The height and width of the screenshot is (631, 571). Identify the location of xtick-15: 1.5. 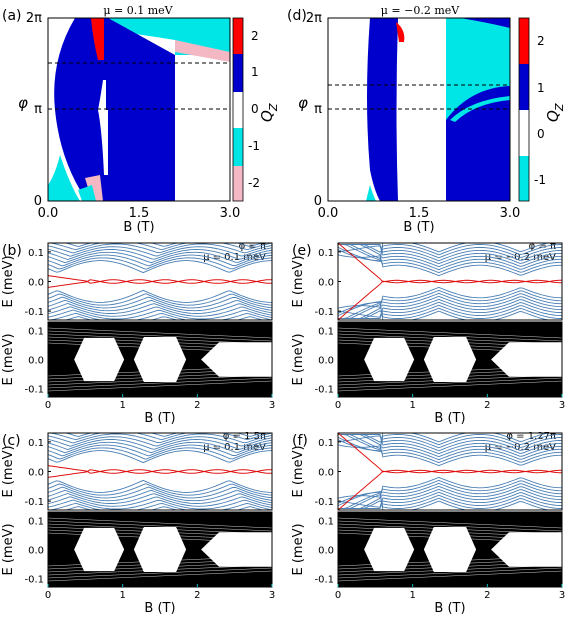
(139, 213).